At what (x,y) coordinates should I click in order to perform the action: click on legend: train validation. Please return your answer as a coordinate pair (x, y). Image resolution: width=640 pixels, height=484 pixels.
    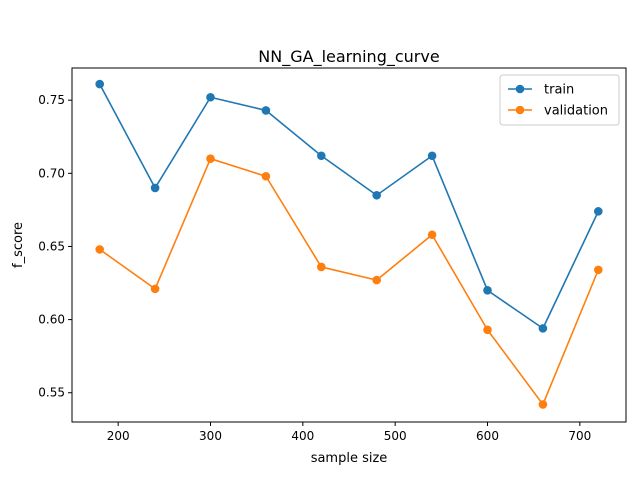
    Looking at the image, I should click on (559, 100).